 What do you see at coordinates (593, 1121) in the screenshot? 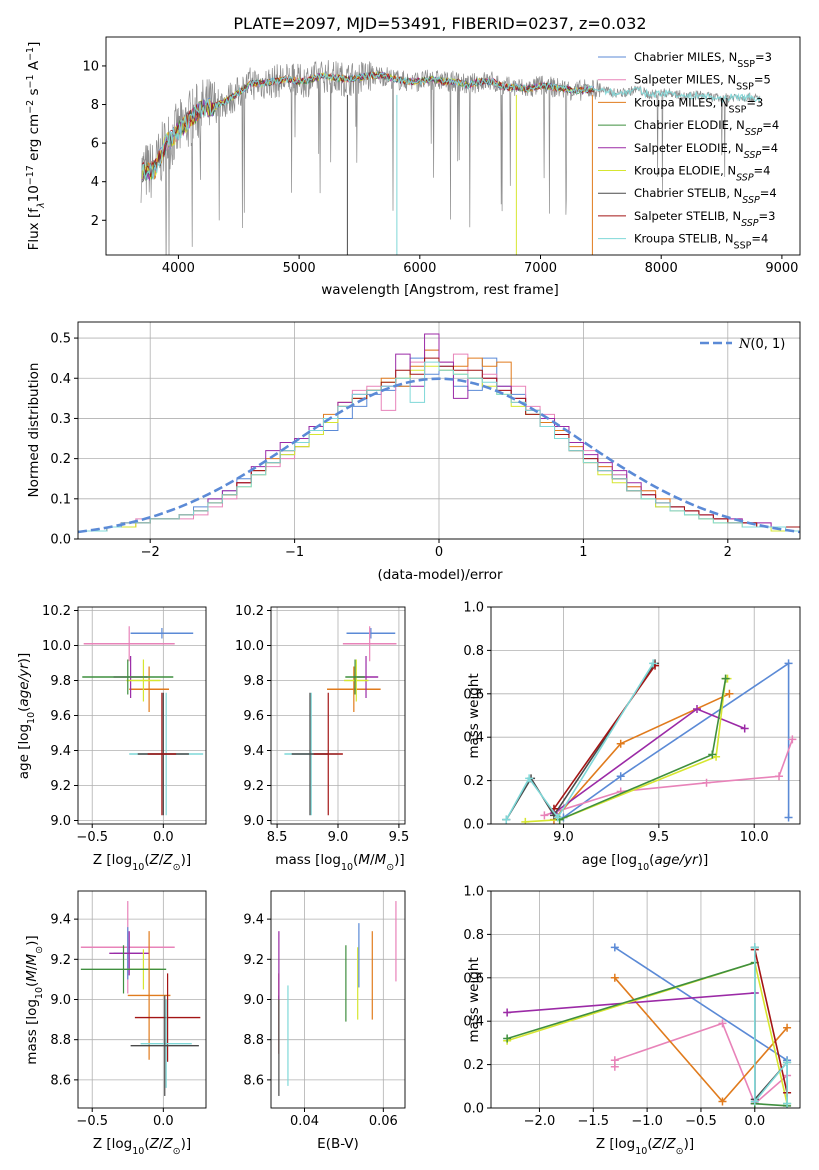
I see `x-tick-label: −1.5` at bounding box center [593, 1121].